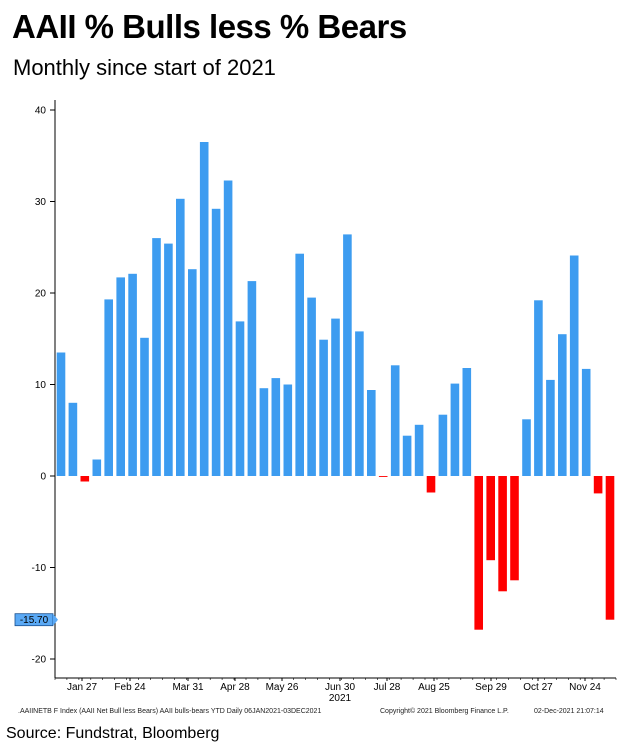 The height and width of the screenshot is (755, 633). Describe the element at coordinates (34, 620) in the screenshot. I see `last-value-label: -15.70` at that location.